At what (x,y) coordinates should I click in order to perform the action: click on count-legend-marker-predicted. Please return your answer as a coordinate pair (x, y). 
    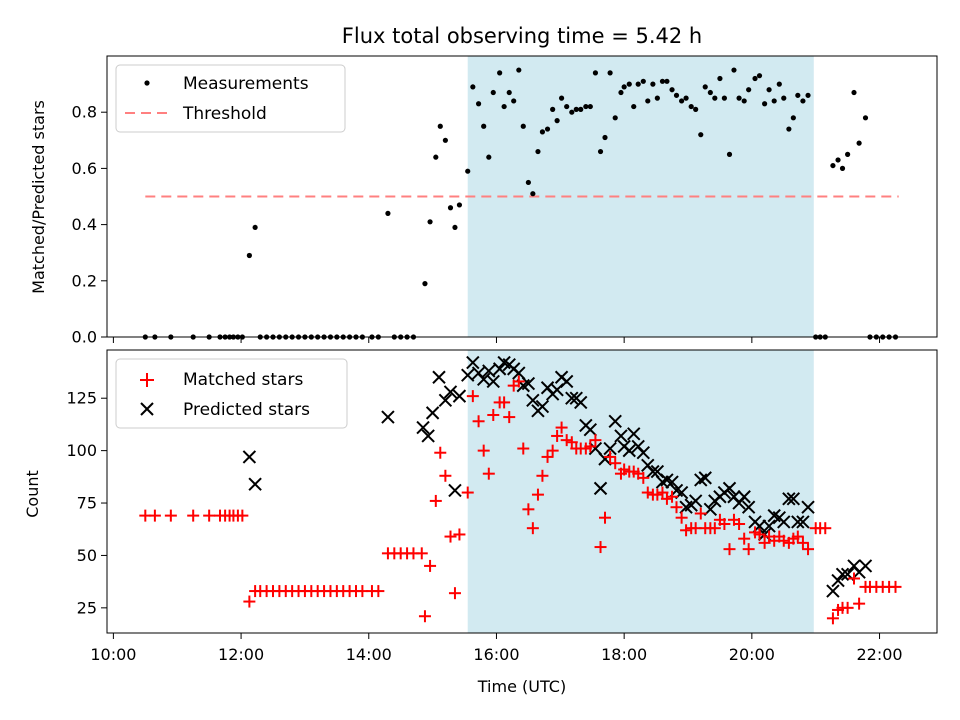
    Looking at the image, I should click on (147, 409).